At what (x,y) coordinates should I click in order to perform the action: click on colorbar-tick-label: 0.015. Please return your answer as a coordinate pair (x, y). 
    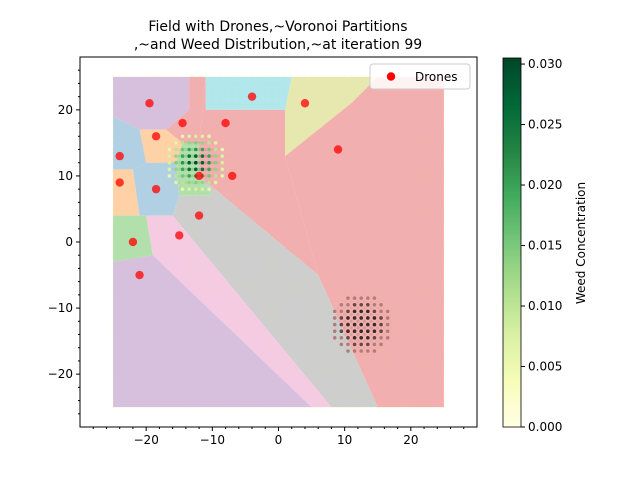
    Looking at the image, I should click on (545, 246).